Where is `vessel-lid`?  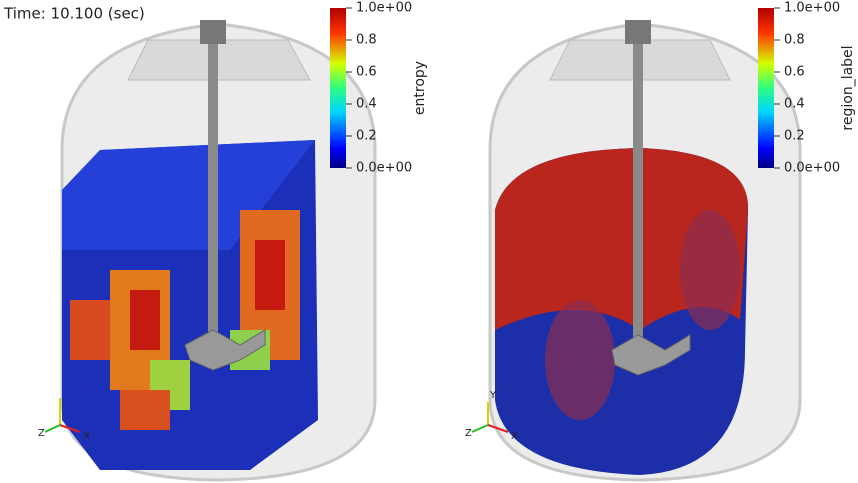
vessel-lid is located at coordinates (219, 60).